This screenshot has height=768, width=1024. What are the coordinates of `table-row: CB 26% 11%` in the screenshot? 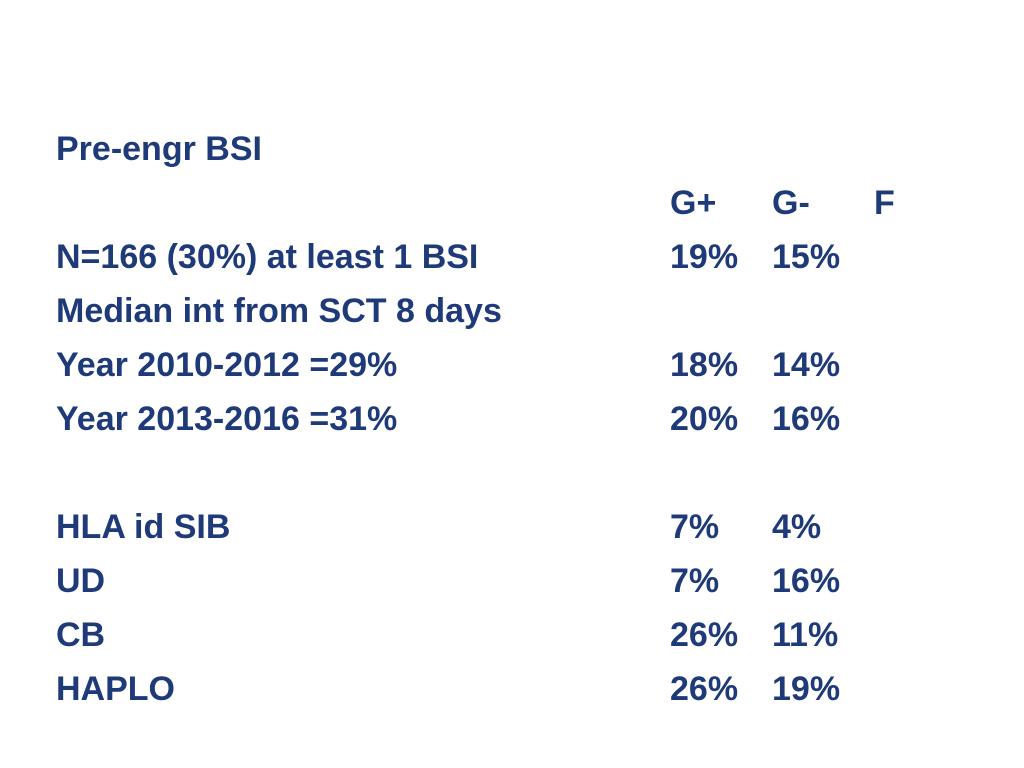 It's located at (512, 635).